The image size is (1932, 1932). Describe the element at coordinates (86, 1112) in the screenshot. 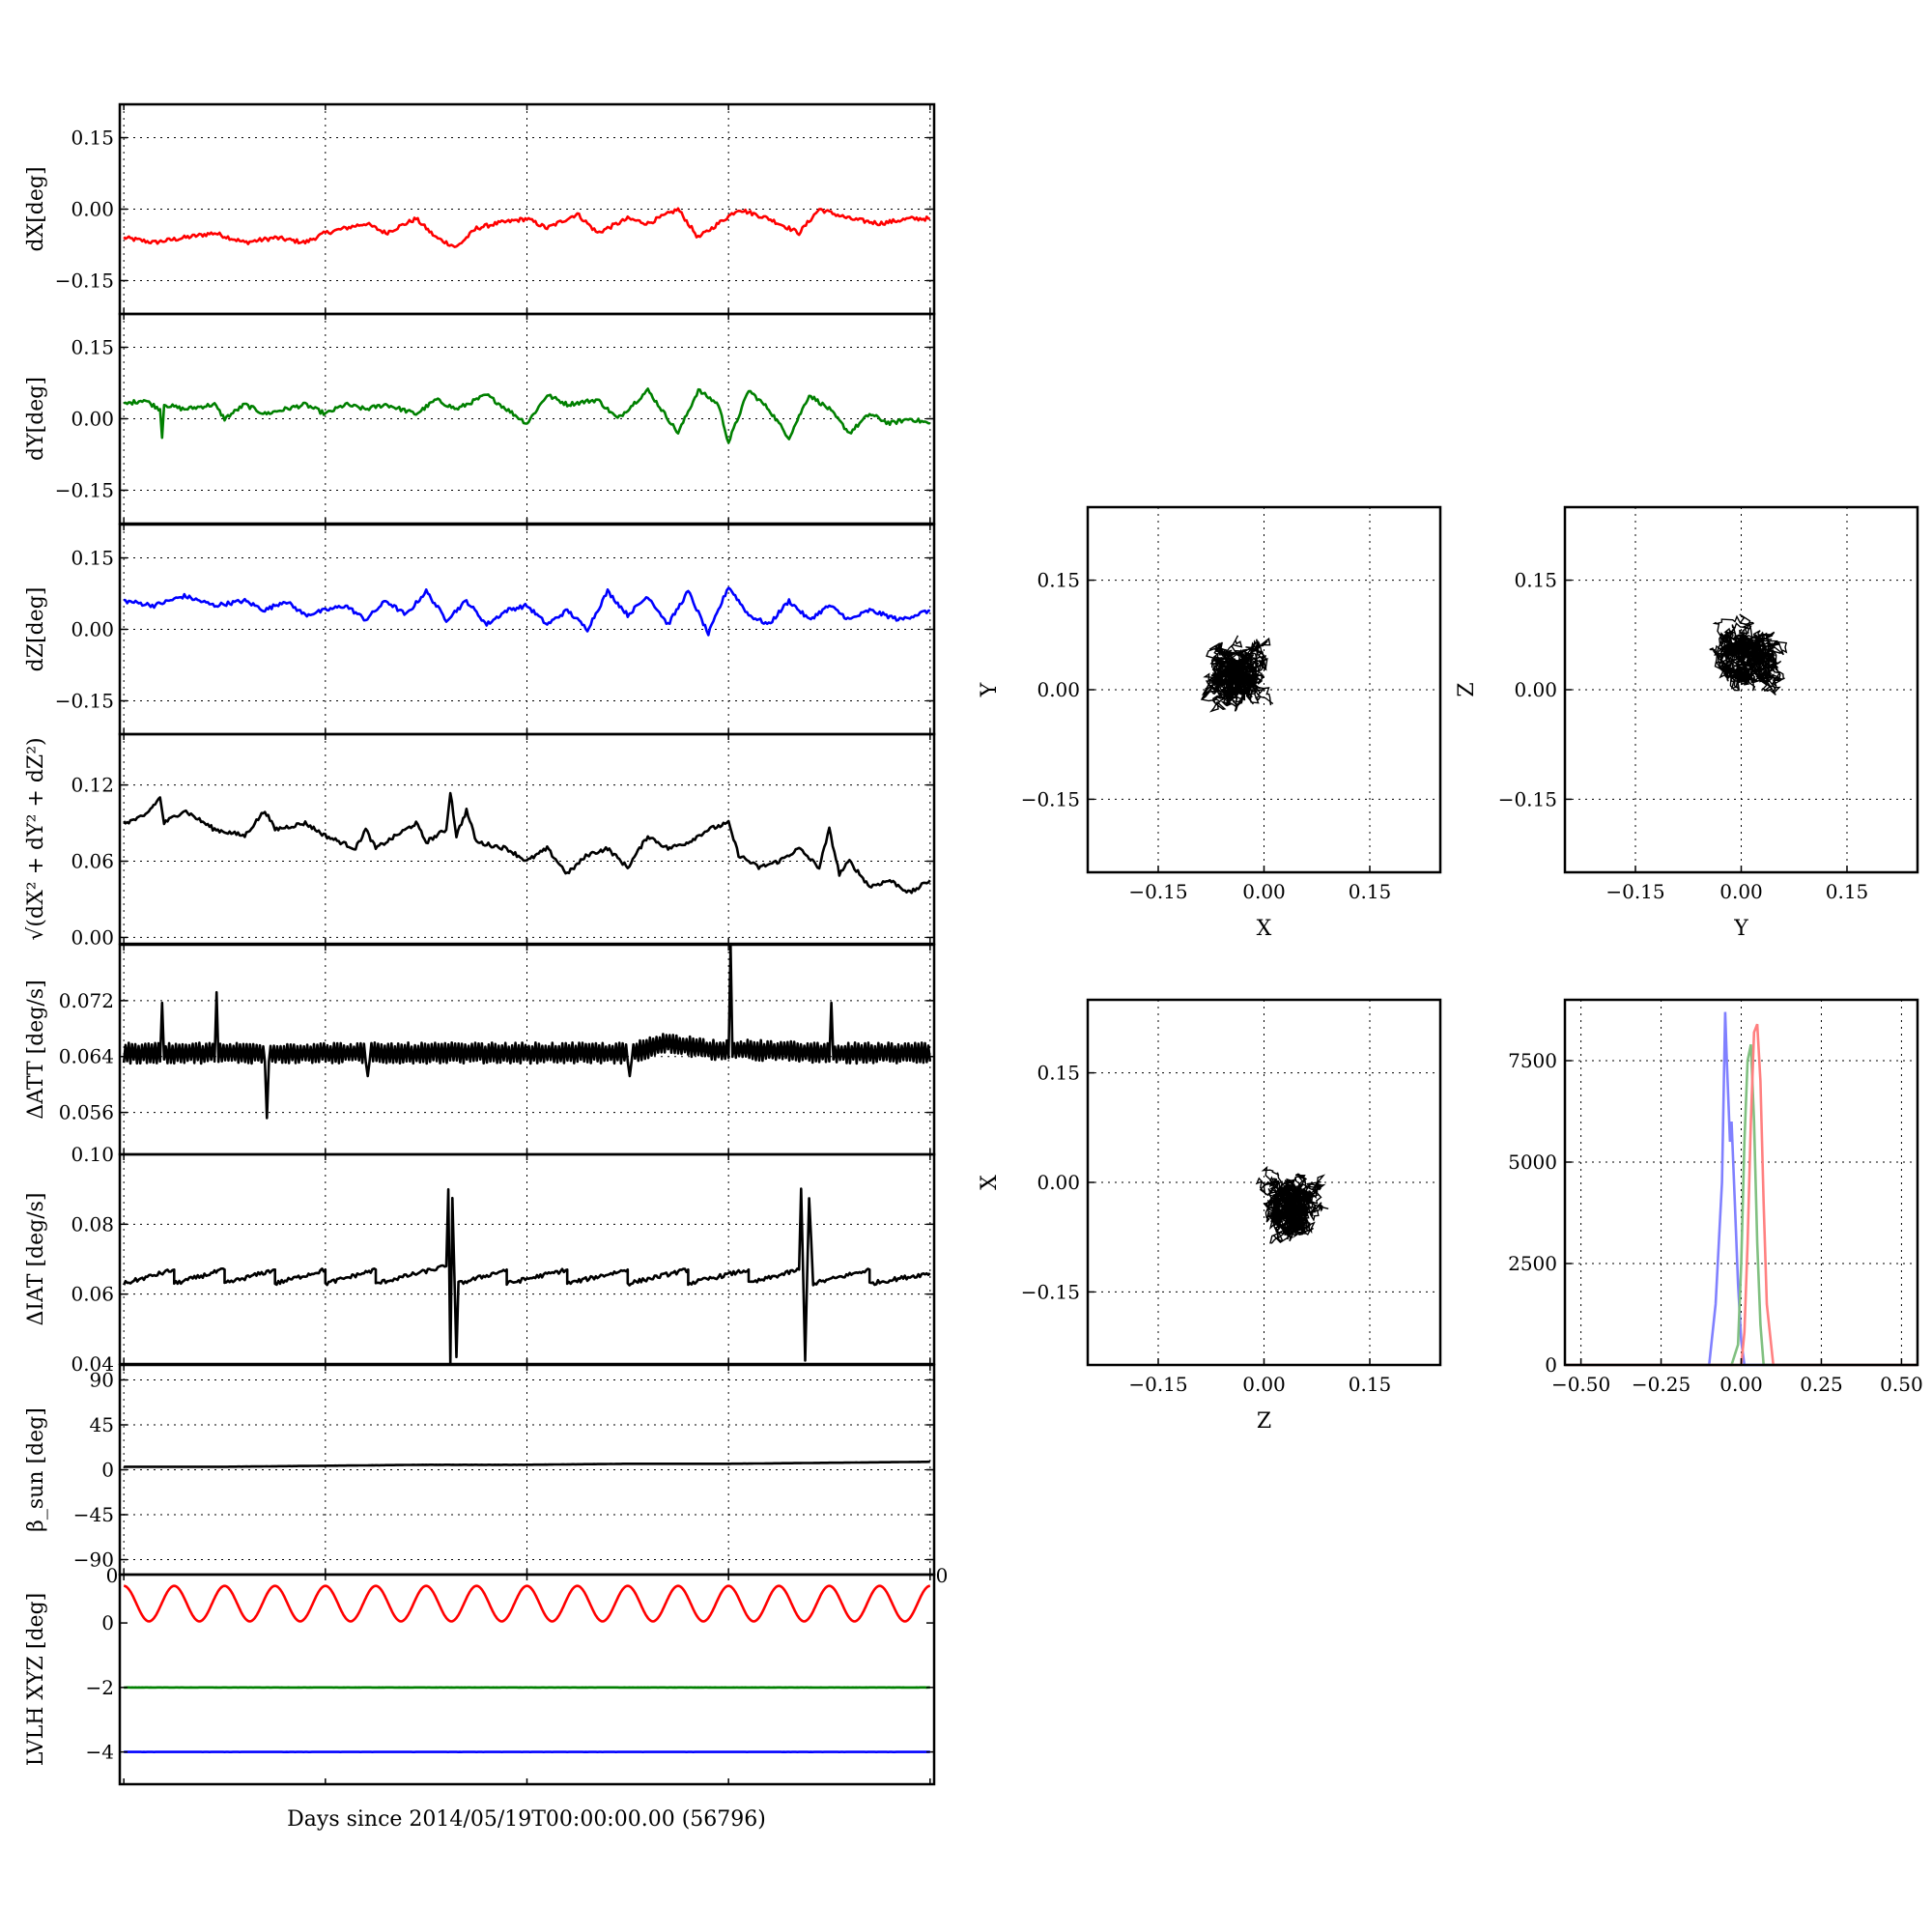

I see `y-tick-label: 0.056` at that location.